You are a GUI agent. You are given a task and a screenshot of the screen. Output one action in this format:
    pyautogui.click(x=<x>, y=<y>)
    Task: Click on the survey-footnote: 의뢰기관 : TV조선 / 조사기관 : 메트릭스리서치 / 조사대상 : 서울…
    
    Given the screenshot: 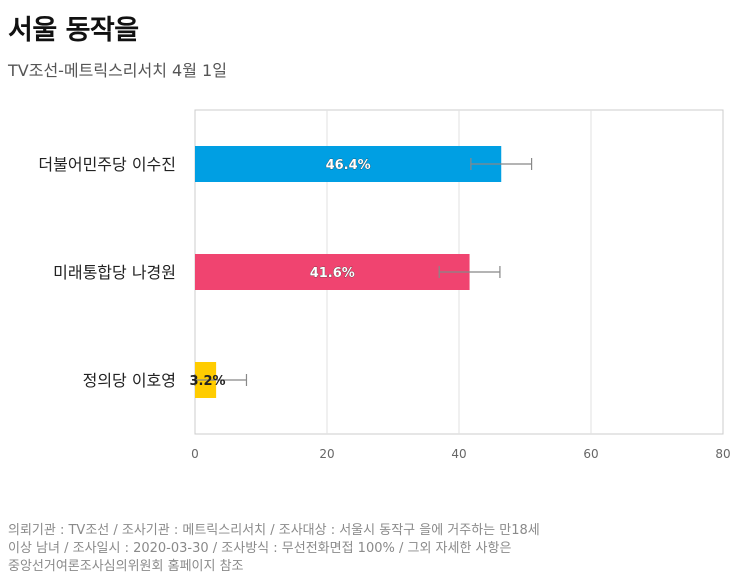 What is the action you would take?
    pyautogui.click(x=274, y=549)
    